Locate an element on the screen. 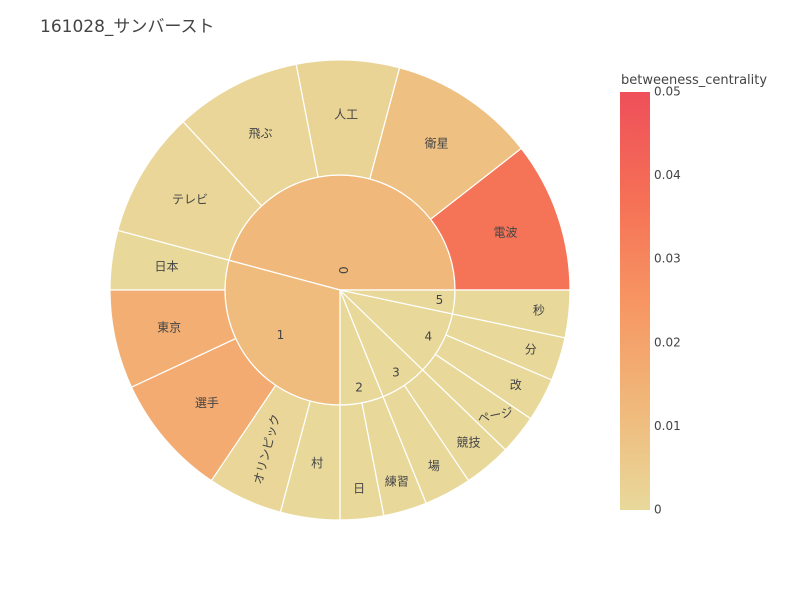  colorbar-tick-label: 0.02 is located at coordinates (667, 342).